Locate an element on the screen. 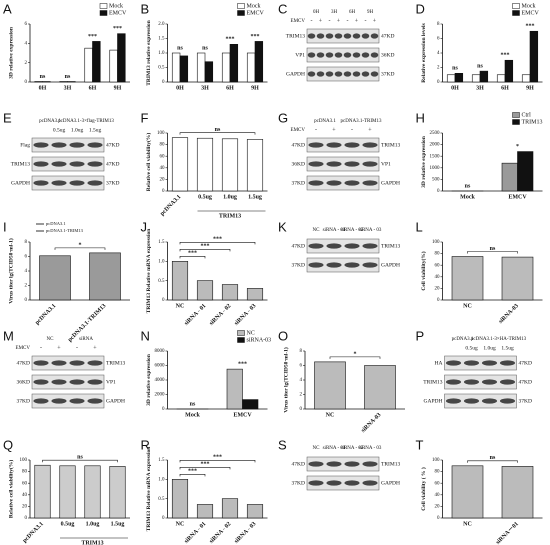 This screenshot has width=550, height=545. row-left-label: VP1 is located at coordinates (300, 55).